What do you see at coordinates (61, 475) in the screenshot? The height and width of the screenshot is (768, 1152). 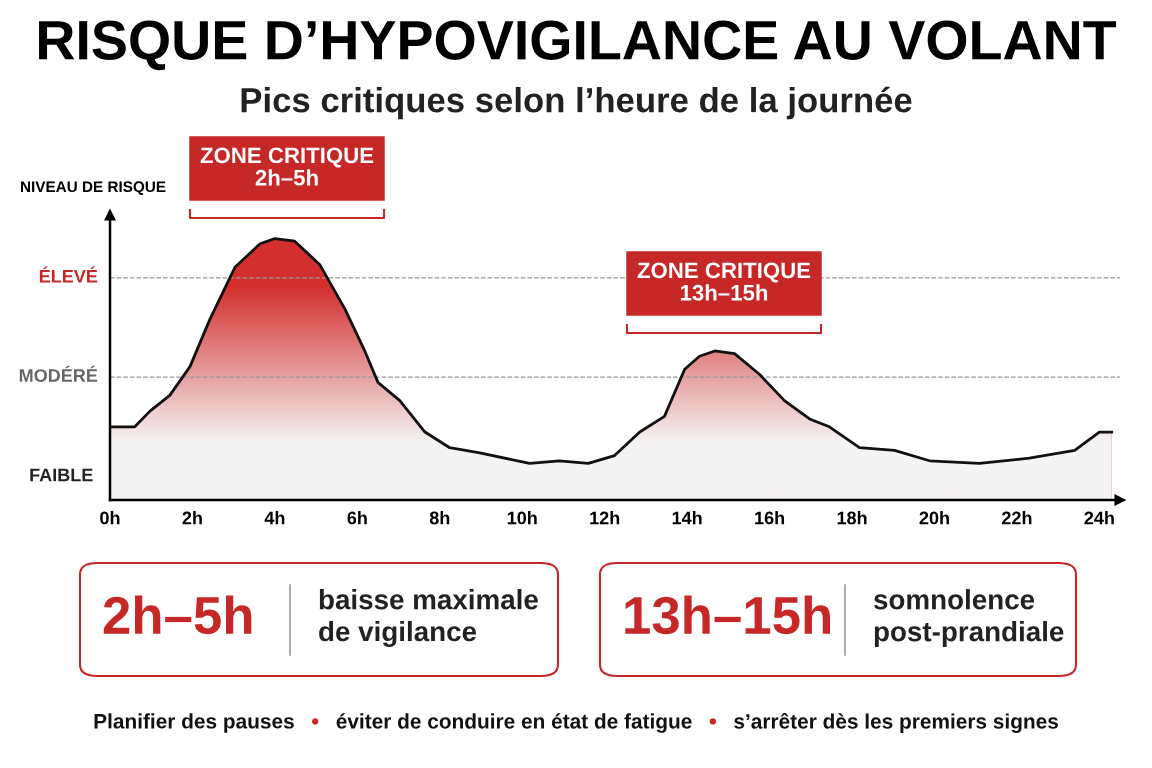 I see `annotation: FAIBLE` at bounding box center [61, 475].